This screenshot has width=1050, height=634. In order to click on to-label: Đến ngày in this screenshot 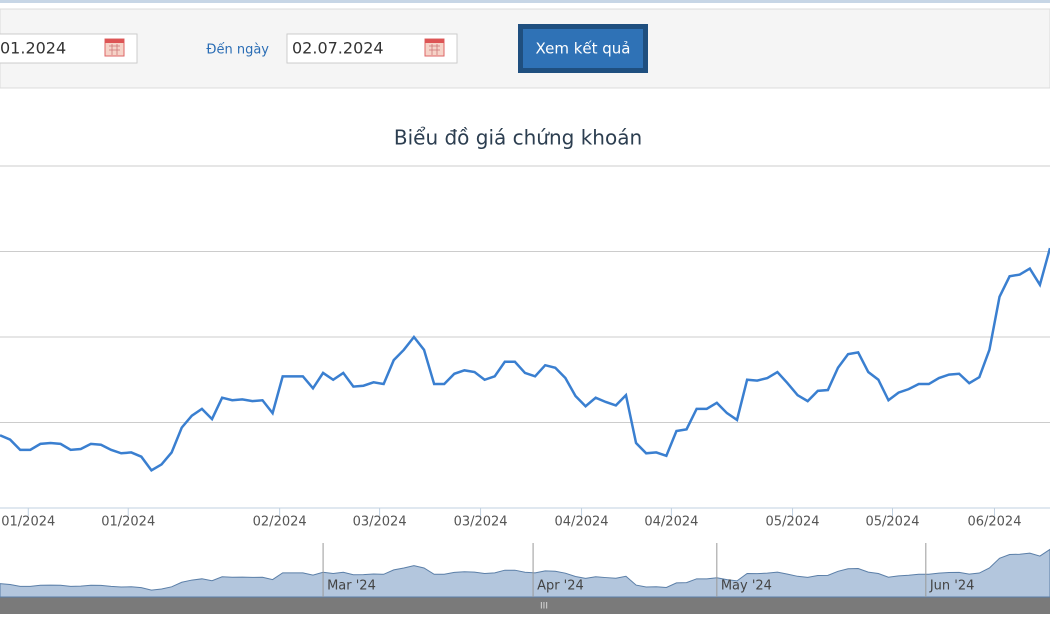, I will do `click(237, 50)`.